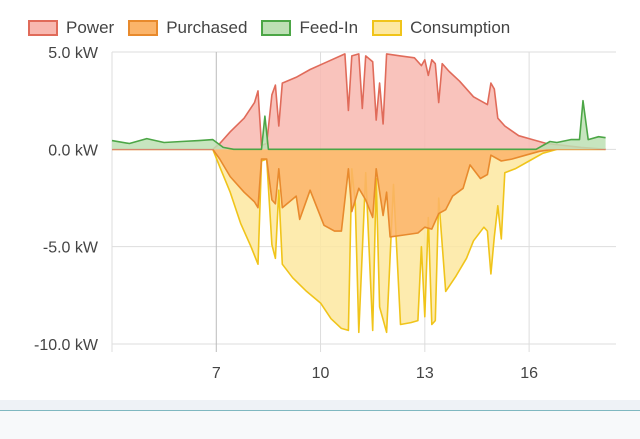 Image resolution: width=640 pixels, height=439 pixels. What do you see at coordinates (90, 27) in the screenshot?
I see `legend-label: Power` at bounding box center [90, 27].